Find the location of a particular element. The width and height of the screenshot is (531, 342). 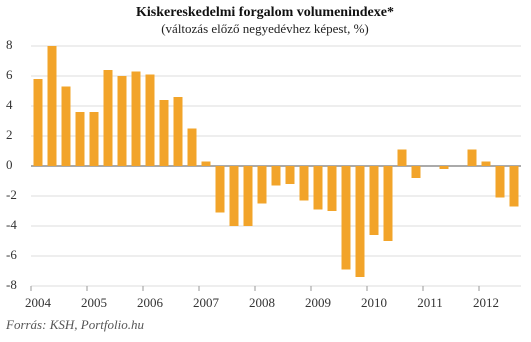

y-tick-label: -2 is located at coordinates (11, 194).